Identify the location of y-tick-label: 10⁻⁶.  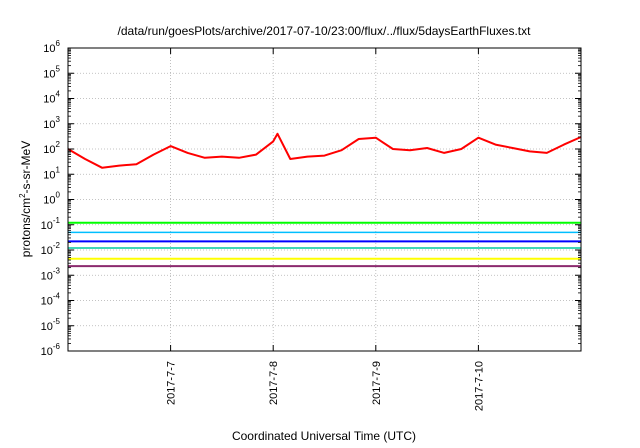
(51, 350).